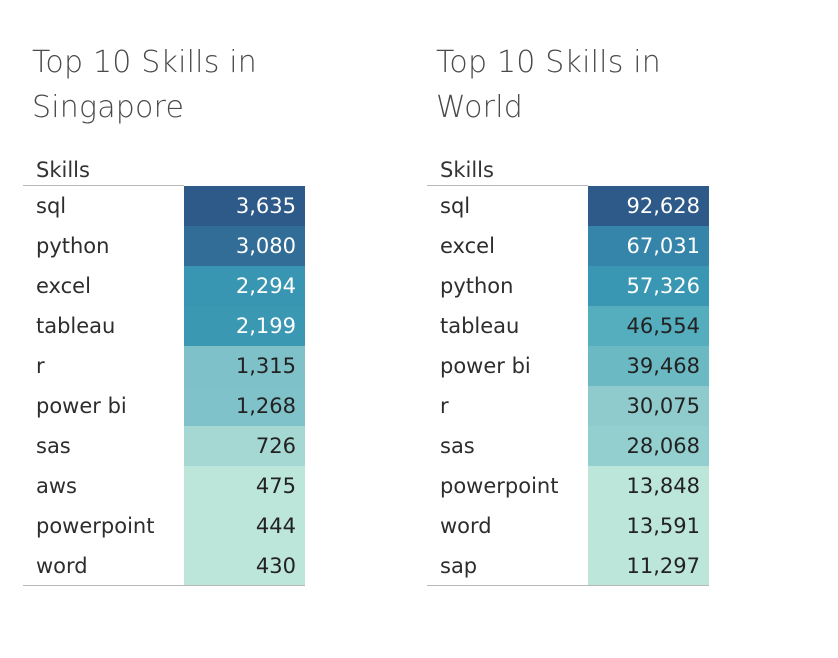 This screenshot has height=658, width=838. I want to click on skill-count-cell: 444, so click(244, 526).